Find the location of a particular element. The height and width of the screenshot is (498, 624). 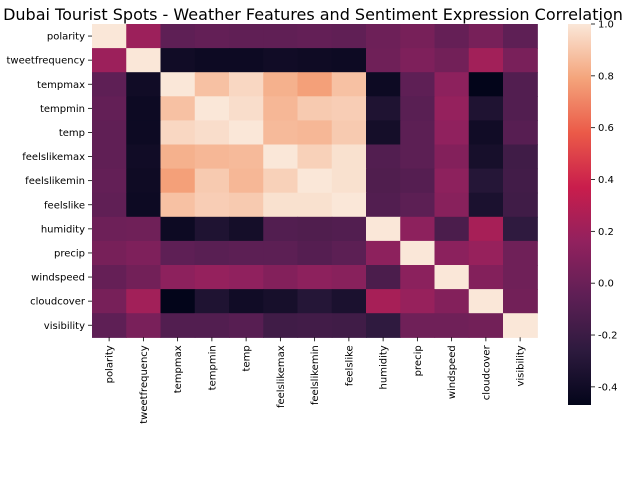

heatmap-cell-temp-feelslikemax is located at coordinates (281, 133).